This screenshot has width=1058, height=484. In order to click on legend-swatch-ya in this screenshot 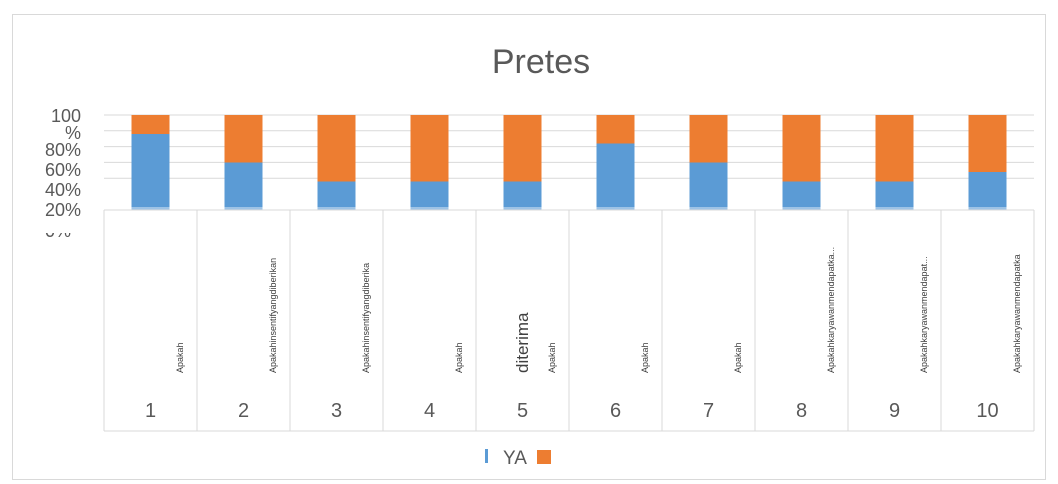, I will do `click(486, 456)`.